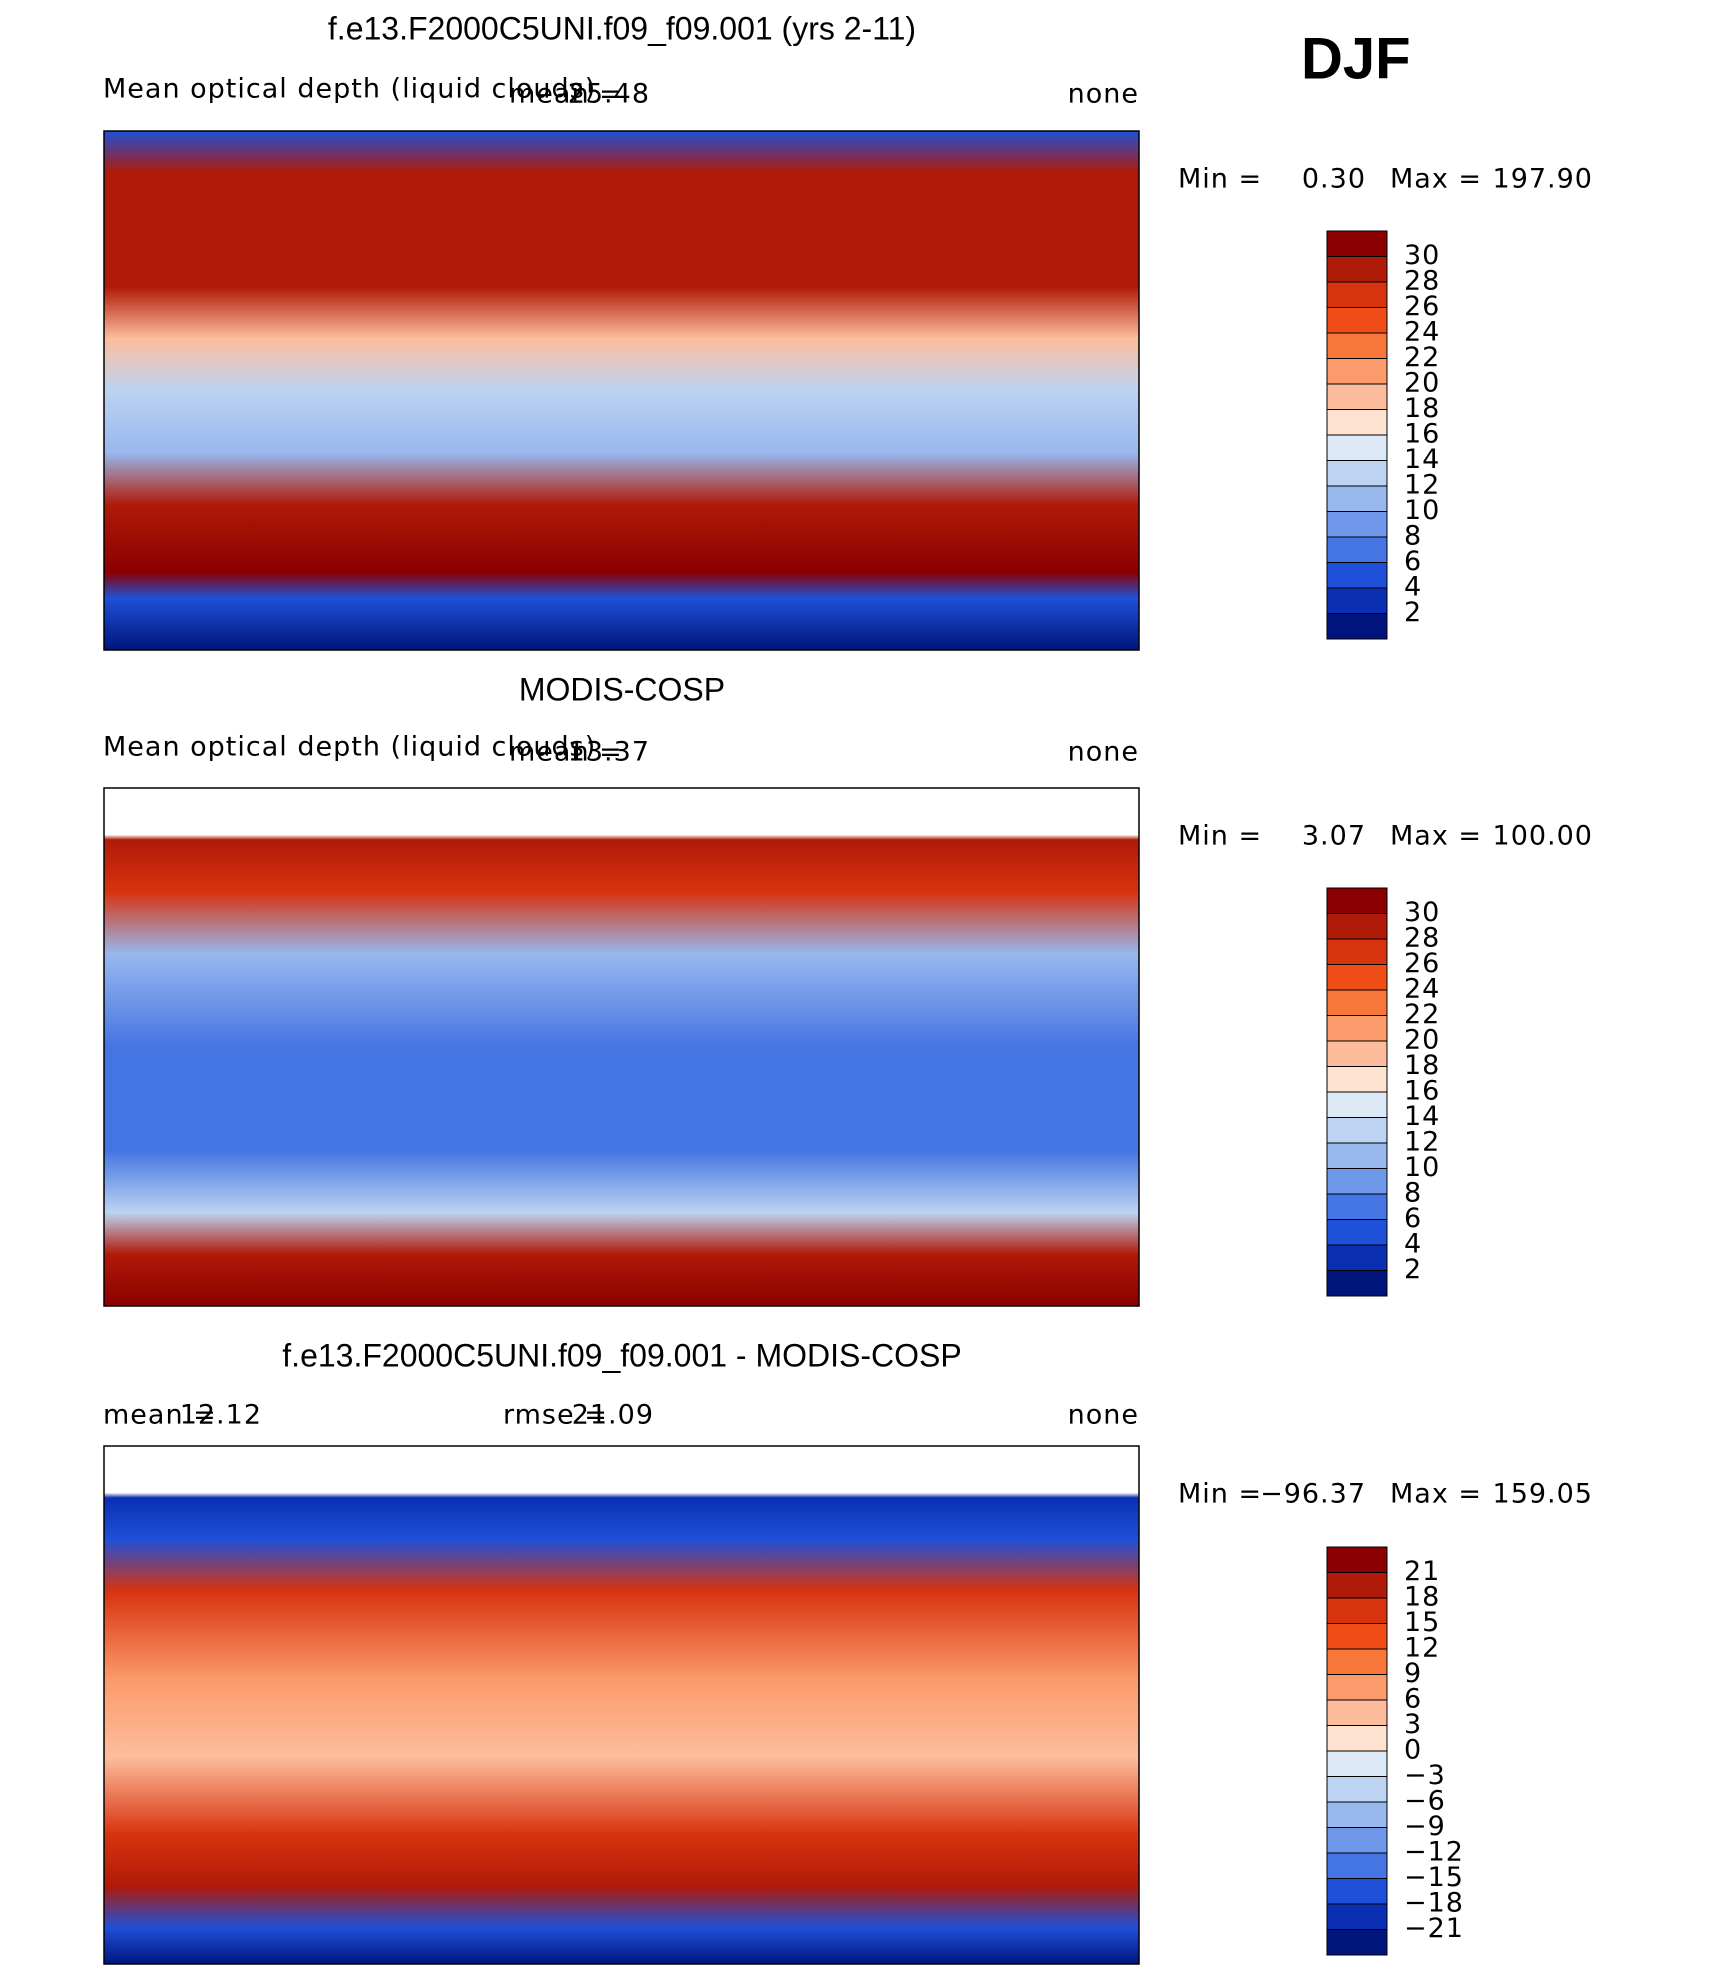  What do you see at coordinates (1413, 1244) in the screenshot?
I see `colorbar-label: 4` at bounding box center [1413, 1244].